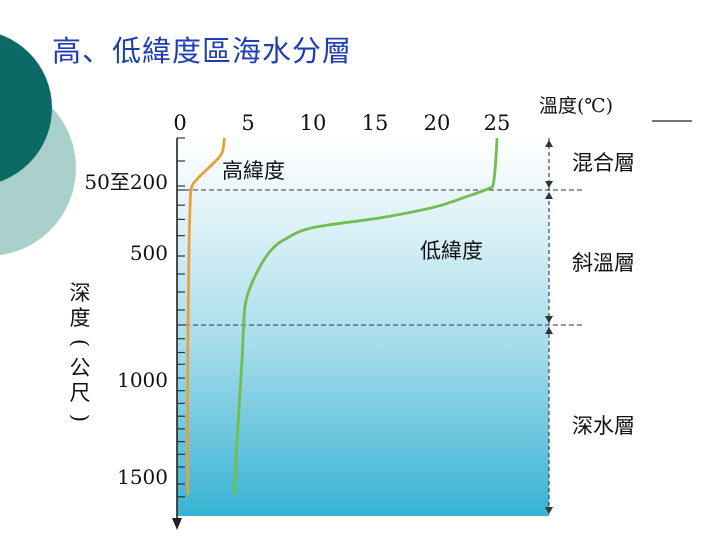 This screenshot has height=546, width=728. What do you see at coordinates (142, 380) in the screenshot?
I see `y-tick-label: 1000` at bounding box center [142, 380].